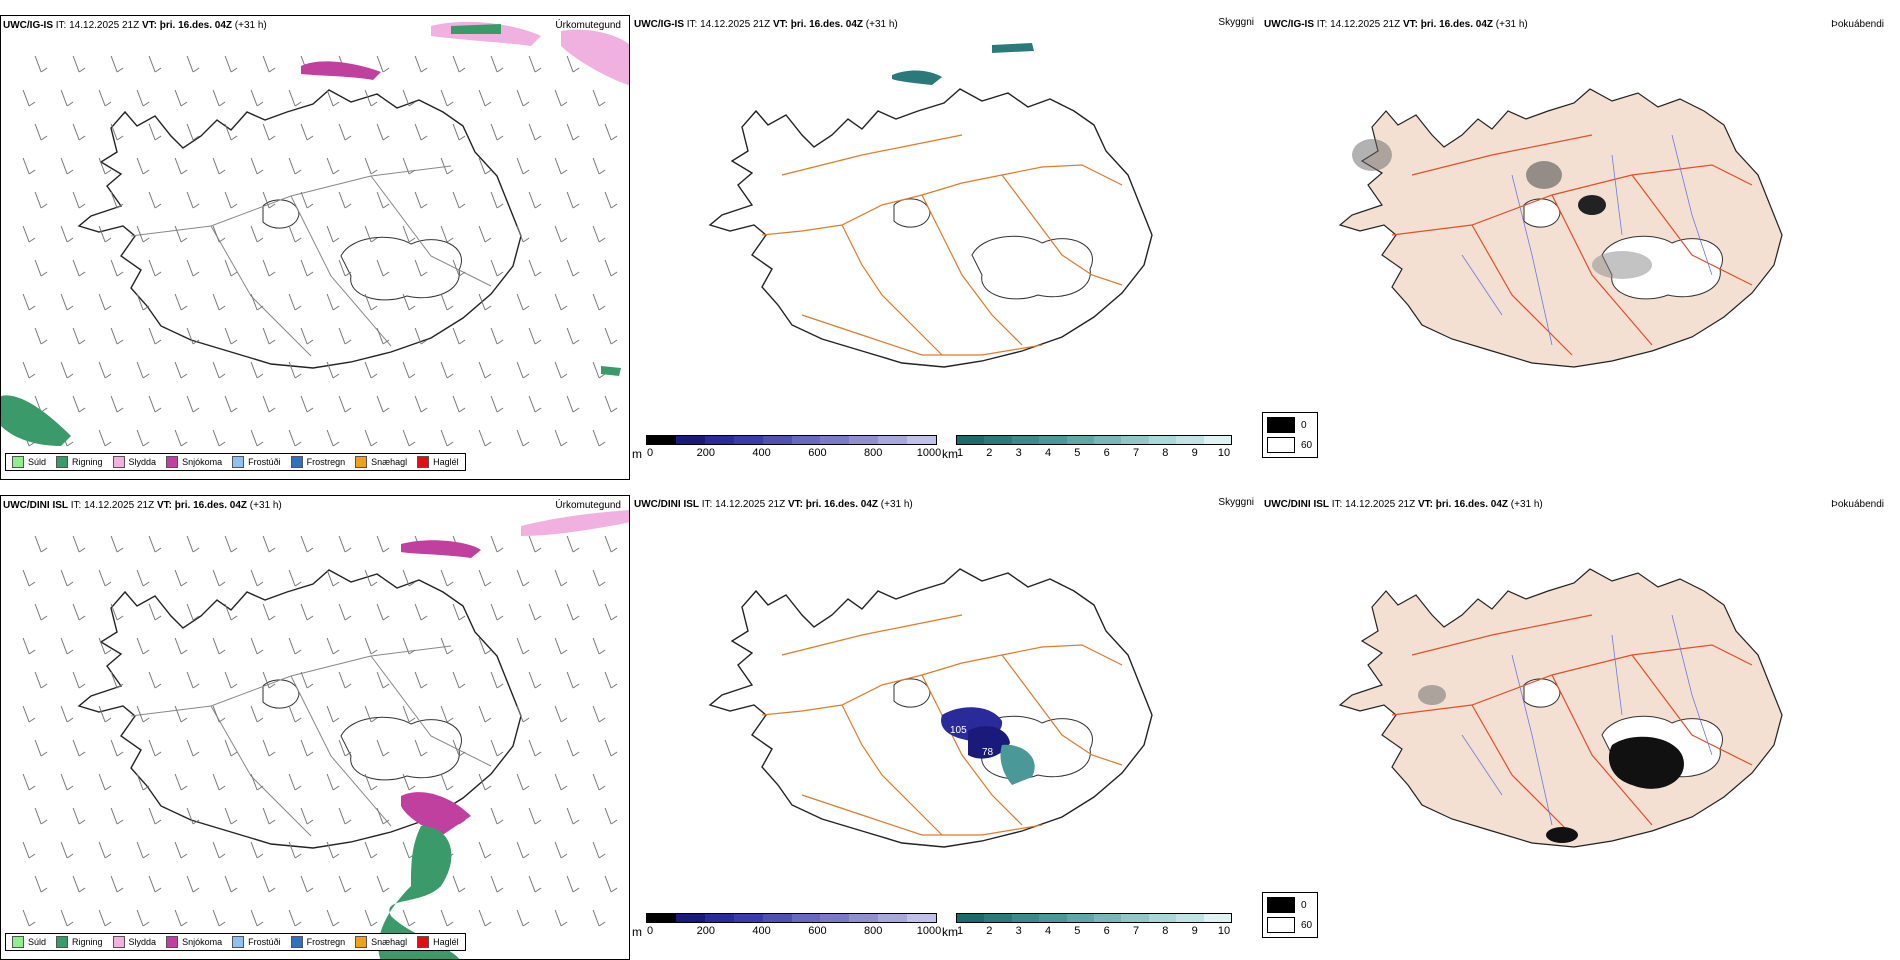  What do you see at coordinates (79, 942) in the screenshot?
I see `legend-item: Rigning` at bounding box center [79, 942].